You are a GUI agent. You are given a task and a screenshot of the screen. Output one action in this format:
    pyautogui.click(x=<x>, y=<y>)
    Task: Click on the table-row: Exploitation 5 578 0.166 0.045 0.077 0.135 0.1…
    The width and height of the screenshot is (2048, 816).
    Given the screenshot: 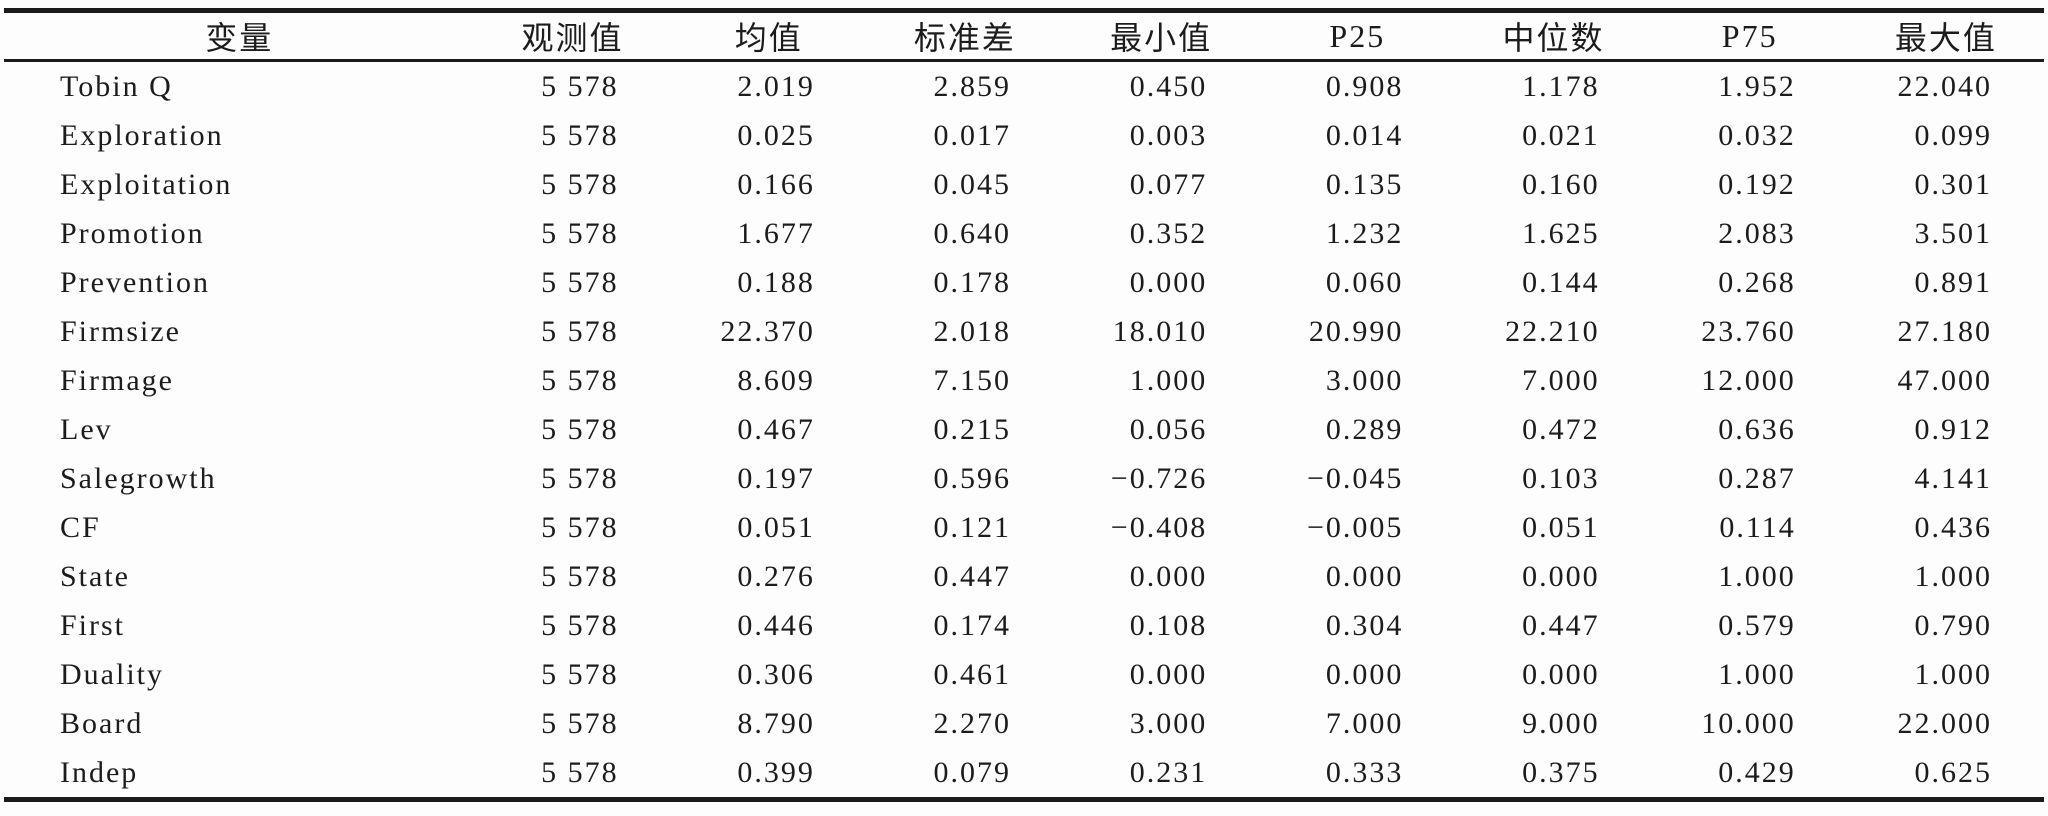 What is the action you would take?
    pyautogui.click(x=1024, y=184)
    